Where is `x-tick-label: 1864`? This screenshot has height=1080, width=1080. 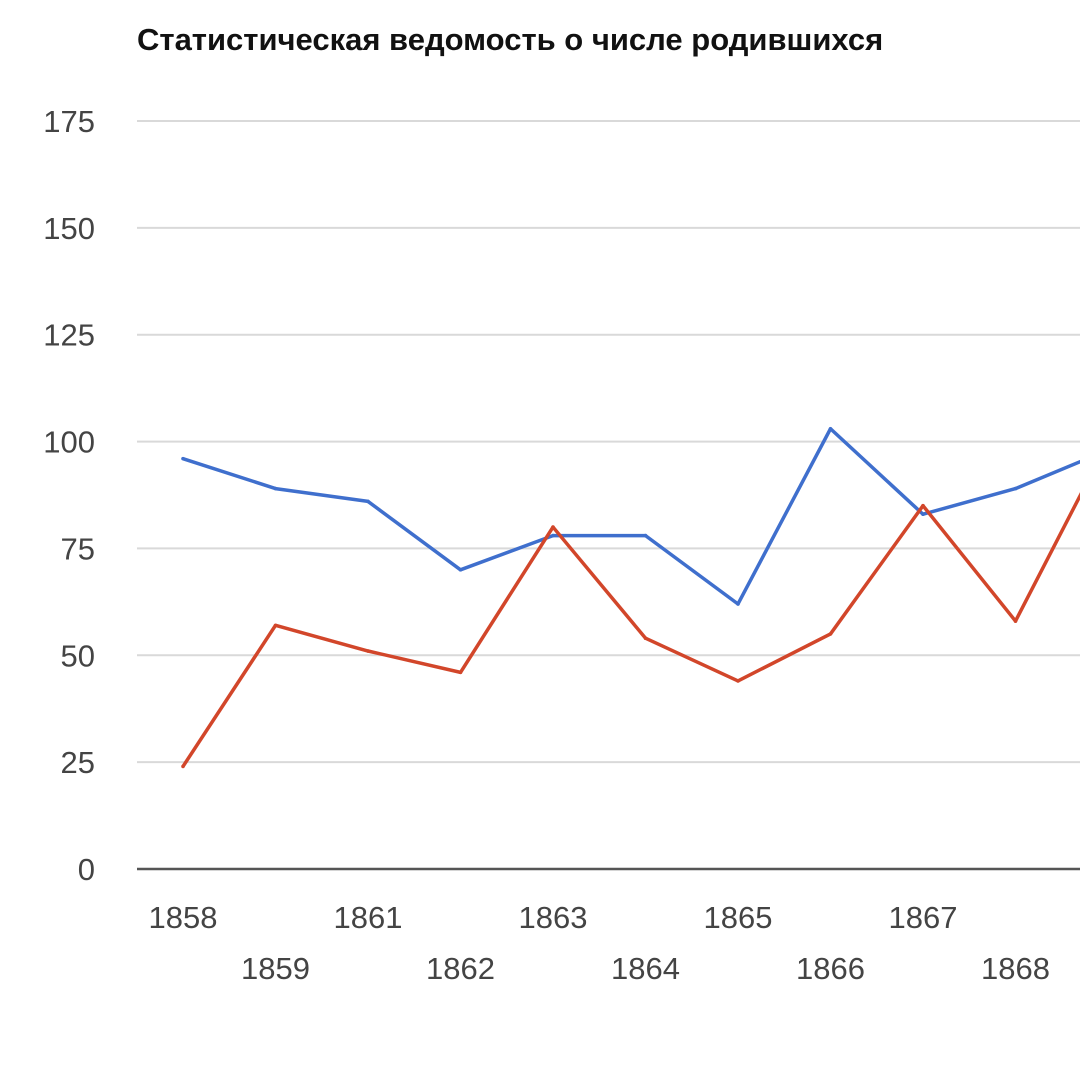
x-tick-label: 1864 is located at coordinates (645, 968).